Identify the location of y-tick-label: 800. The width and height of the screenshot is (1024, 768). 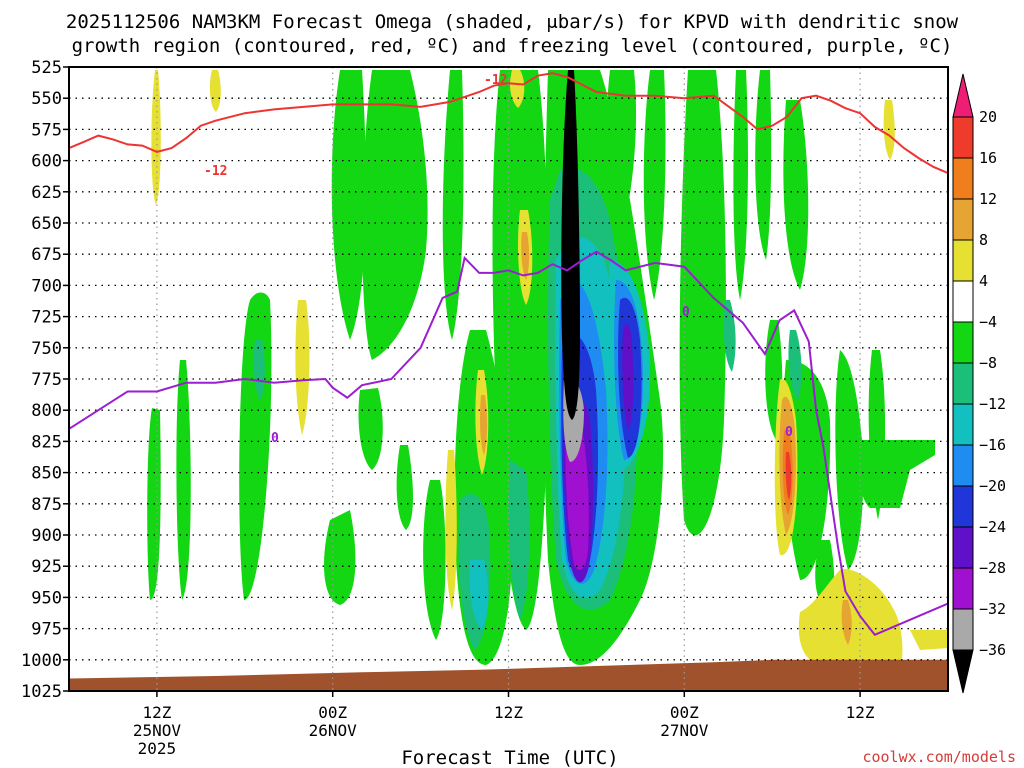
(46, 411).